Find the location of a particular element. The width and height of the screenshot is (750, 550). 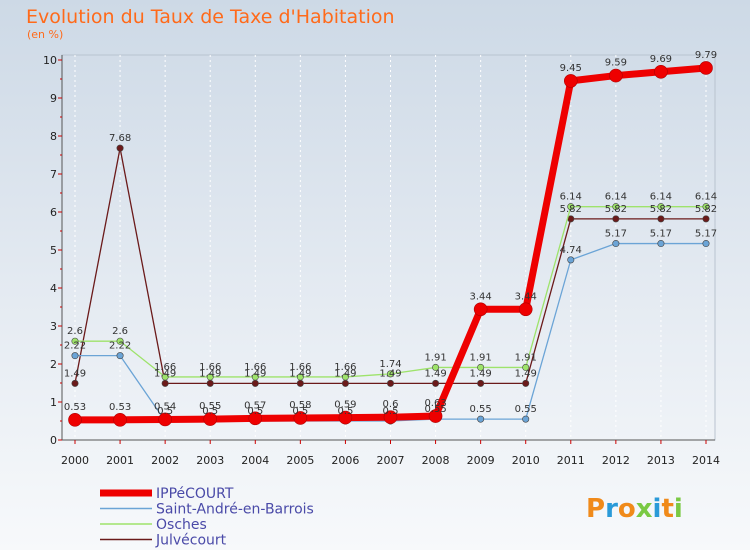

x-tick-label: 2010 is located at coordinates (526, 460).